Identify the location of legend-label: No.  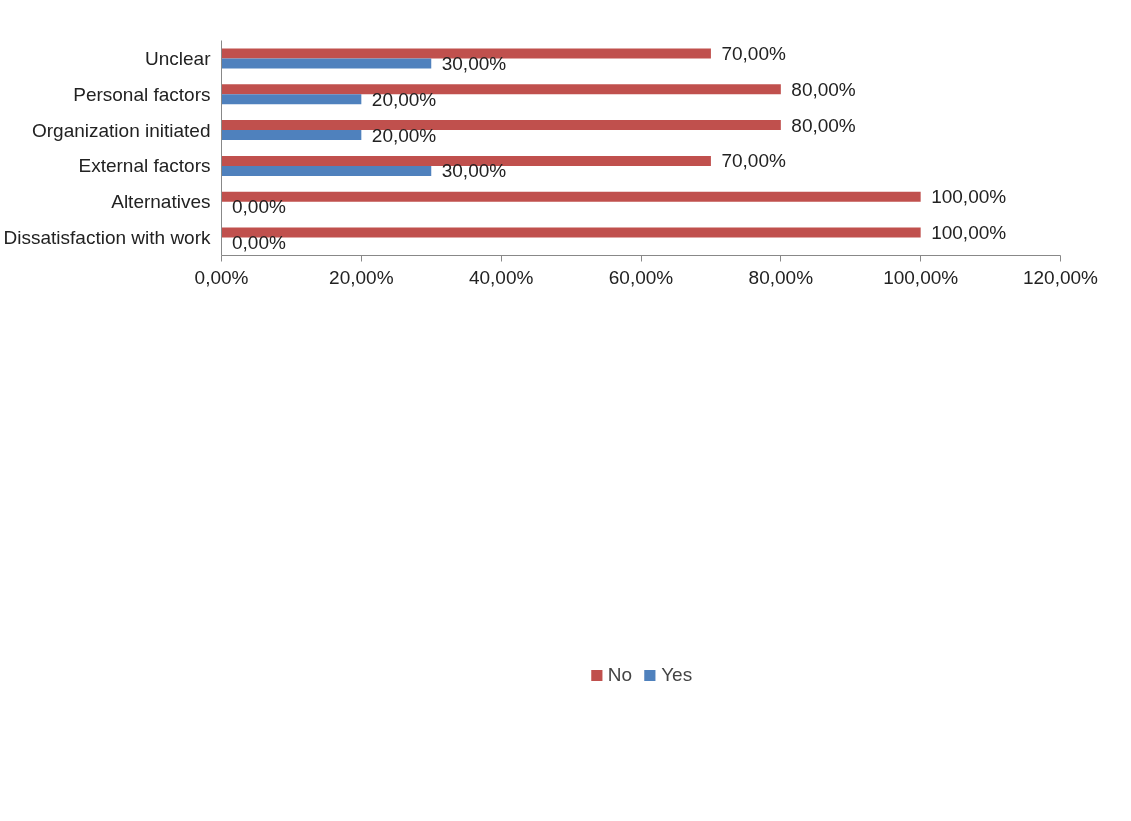
(620, 674).